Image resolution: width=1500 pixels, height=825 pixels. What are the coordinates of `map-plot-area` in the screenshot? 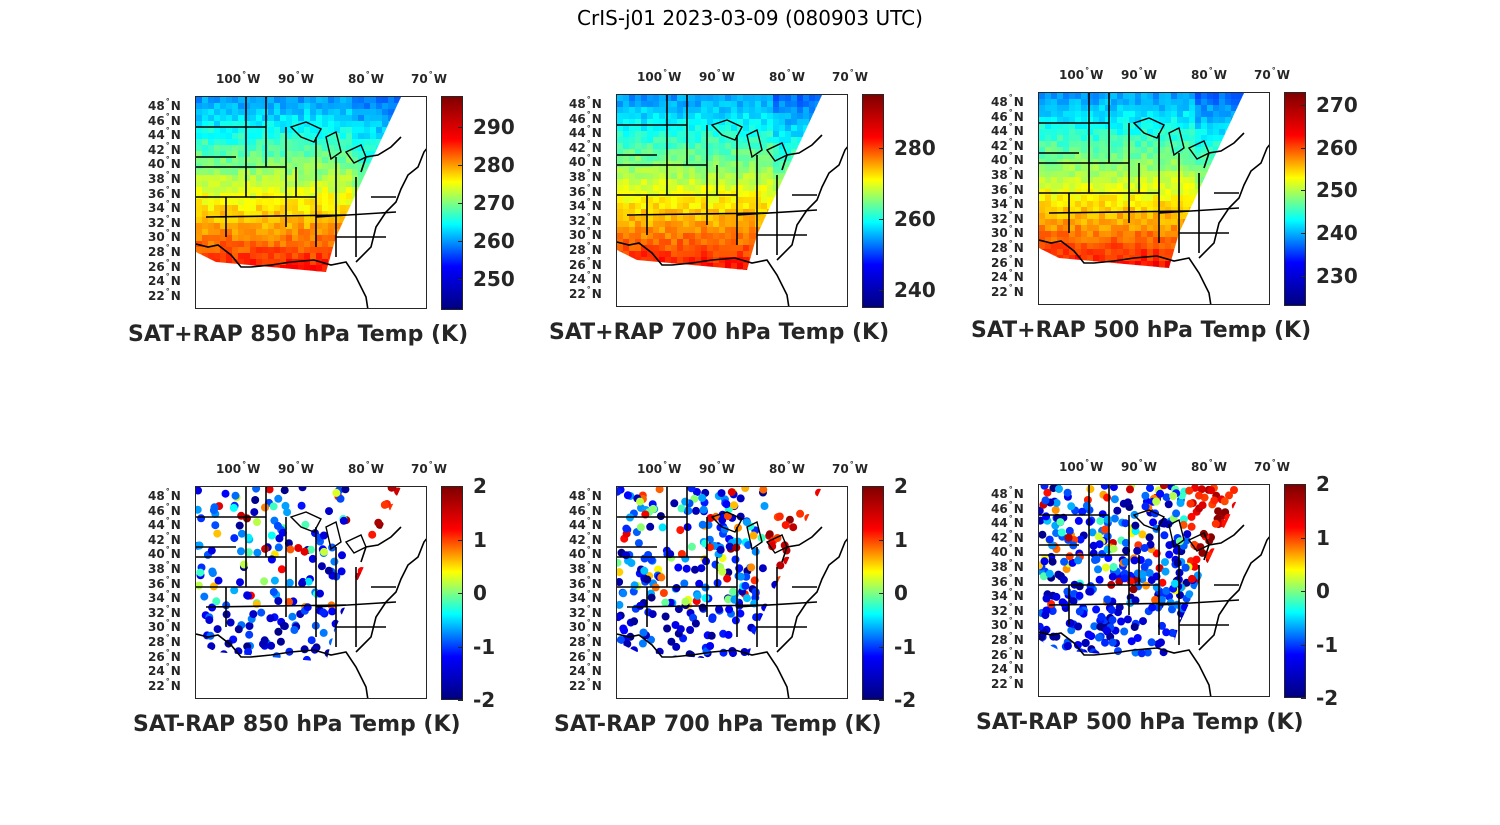 It's located at (311, 202).